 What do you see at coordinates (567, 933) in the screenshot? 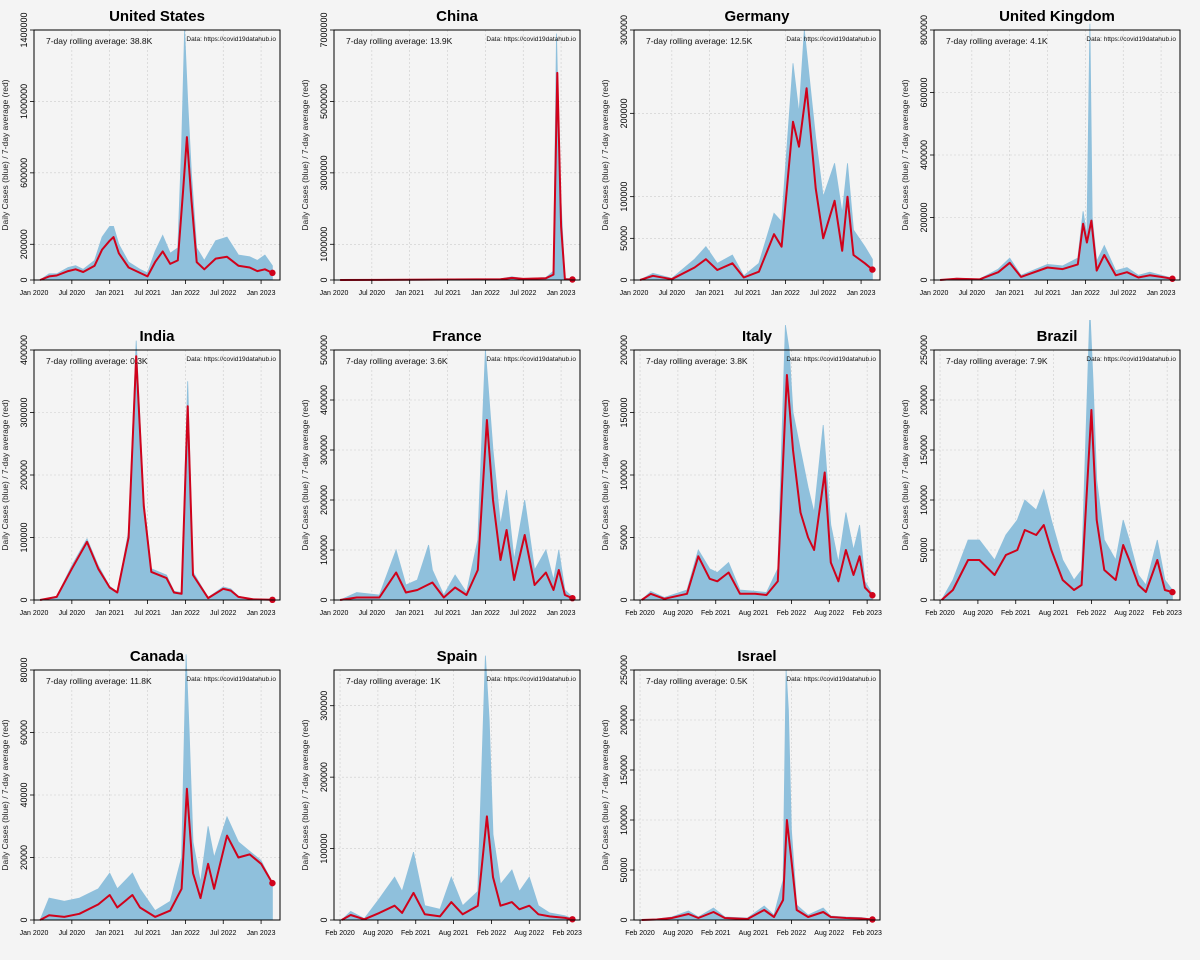
I see `x-tick-label: Feb 2023` at bounding box center [567, 933].